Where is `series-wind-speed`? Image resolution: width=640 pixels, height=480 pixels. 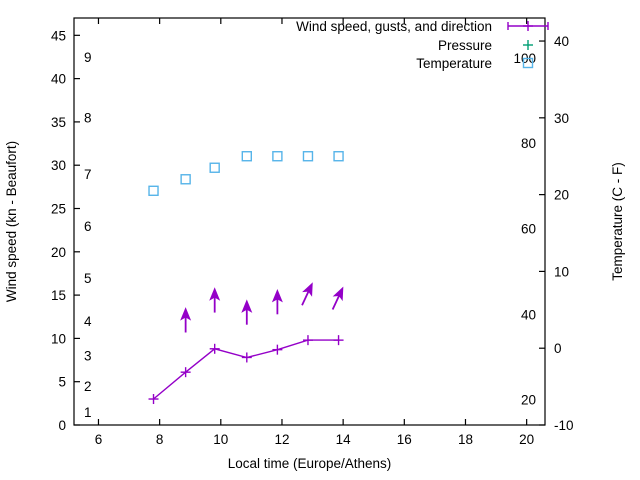 series-wind-speed is located at coordinates (246, 370).